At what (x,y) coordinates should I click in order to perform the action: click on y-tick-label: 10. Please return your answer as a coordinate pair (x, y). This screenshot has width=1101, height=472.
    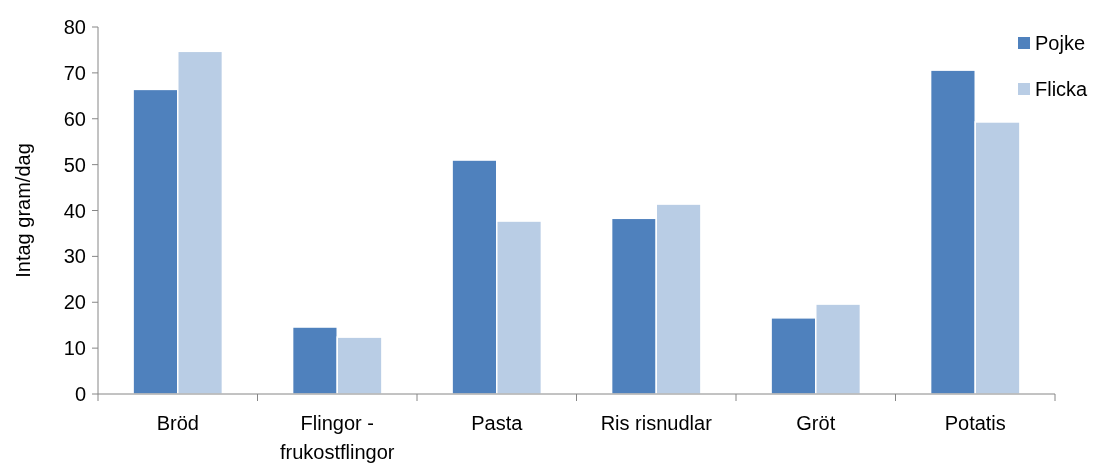
    Looking at the image, I should click on (74, 348).